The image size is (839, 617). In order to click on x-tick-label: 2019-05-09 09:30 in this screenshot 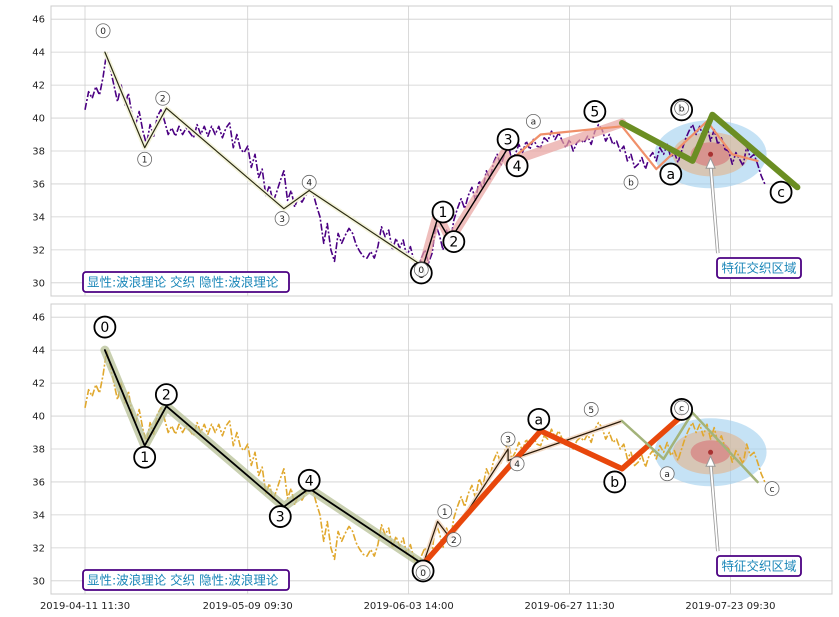, I will do `click(248, 606)`.